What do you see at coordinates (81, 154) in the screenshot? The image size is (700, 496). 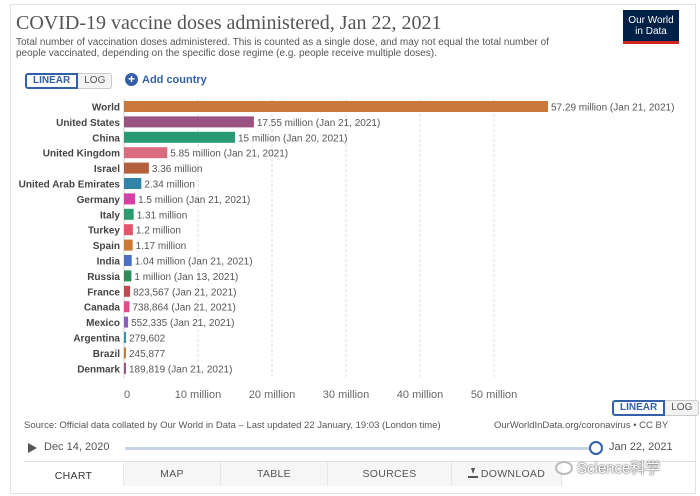 I see `category-label: United Kingdom` at bounding box center [81, 154].